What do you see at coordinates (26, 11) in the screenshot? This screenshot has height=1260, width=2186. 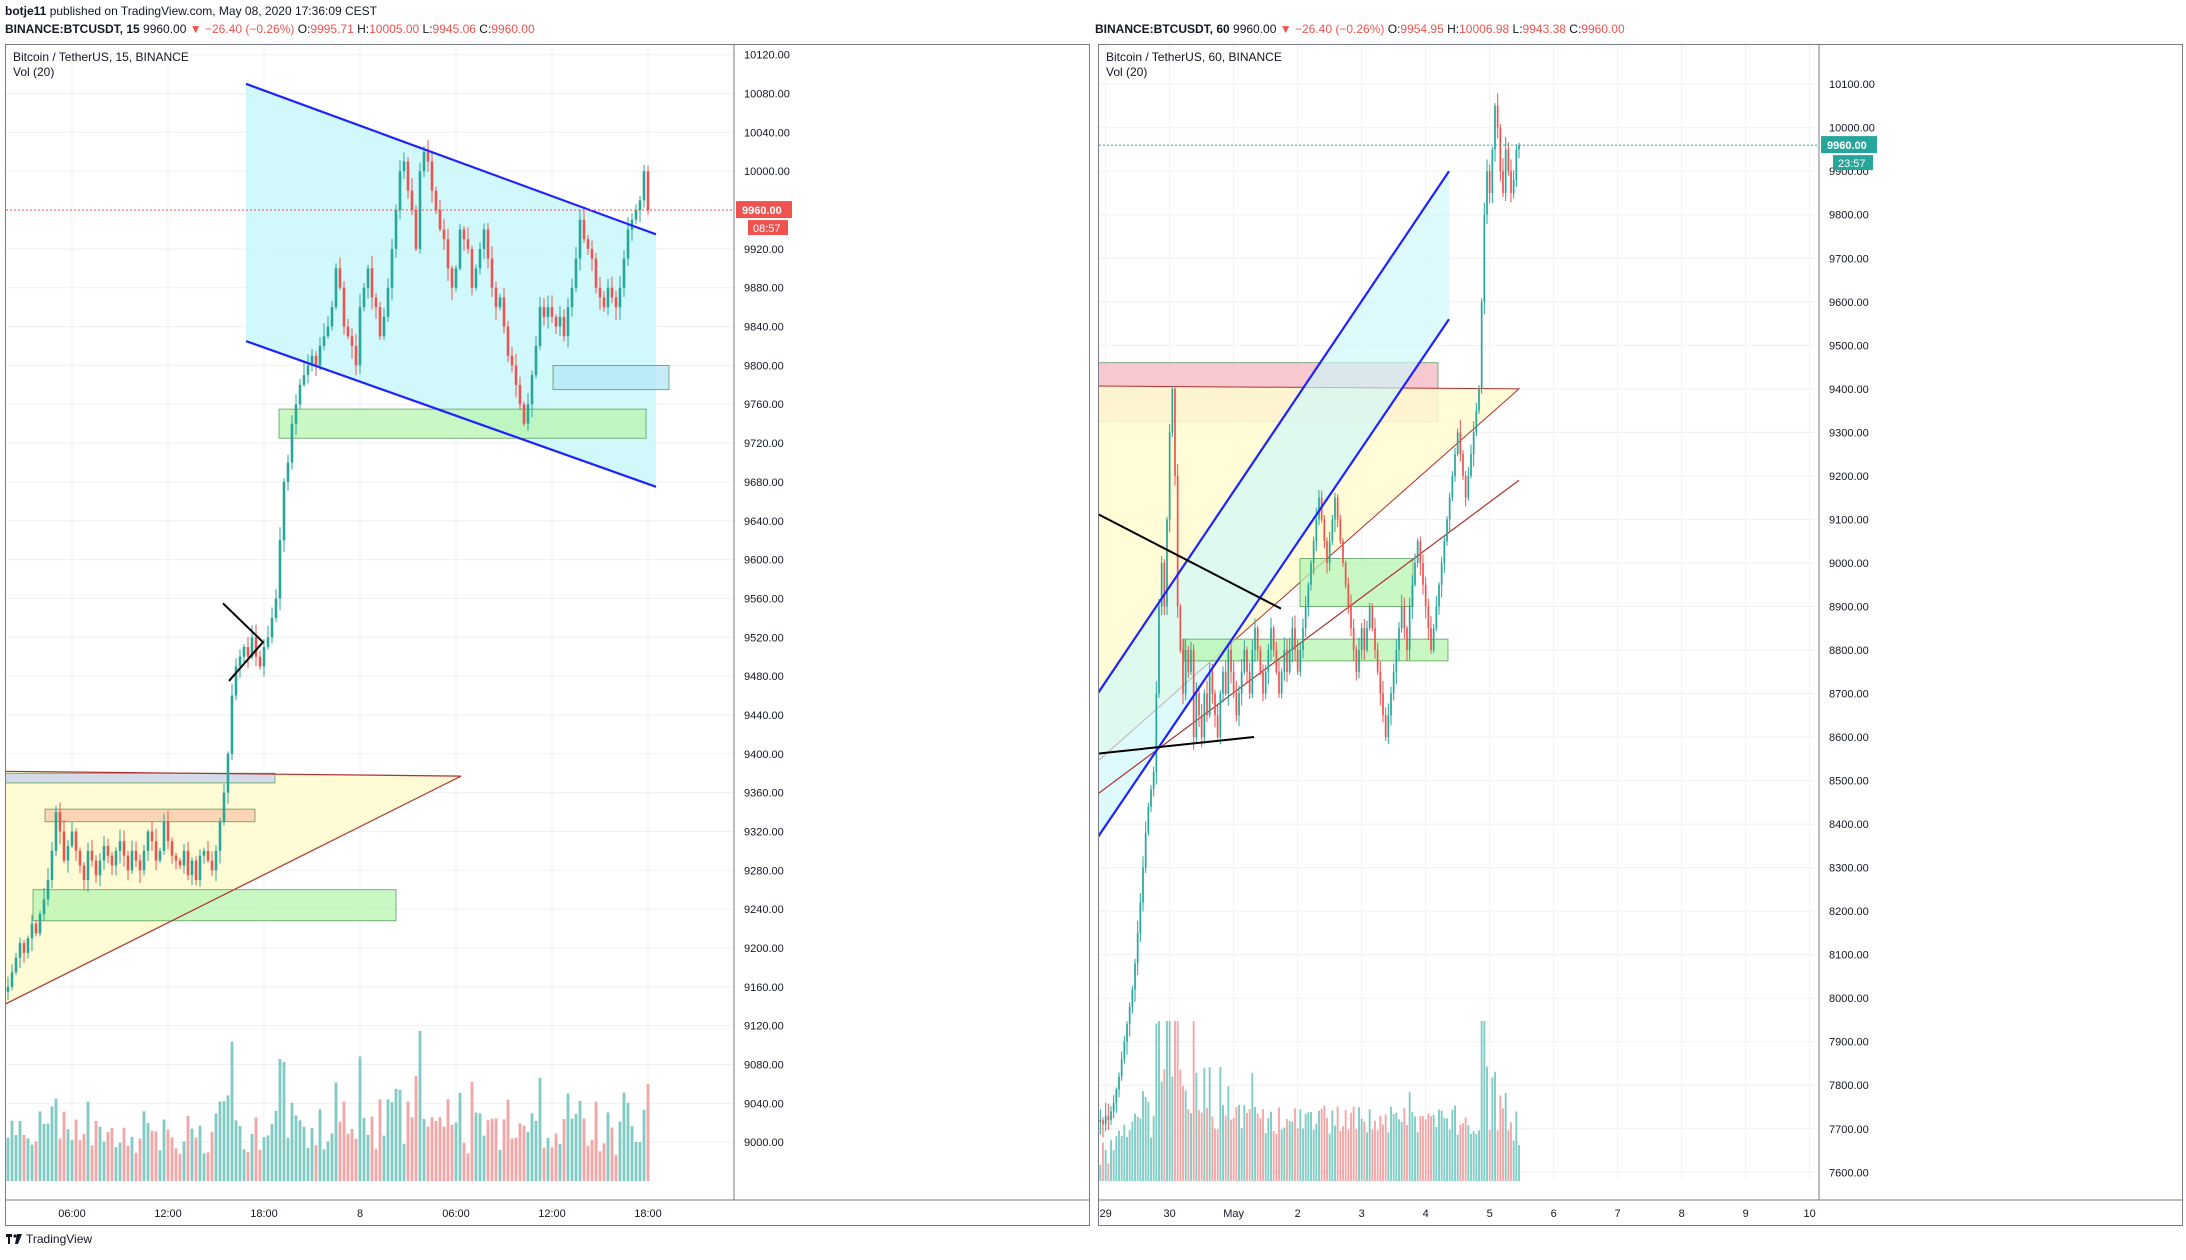 I see `publisher-name: botje11` at bounding box center [26, 11].